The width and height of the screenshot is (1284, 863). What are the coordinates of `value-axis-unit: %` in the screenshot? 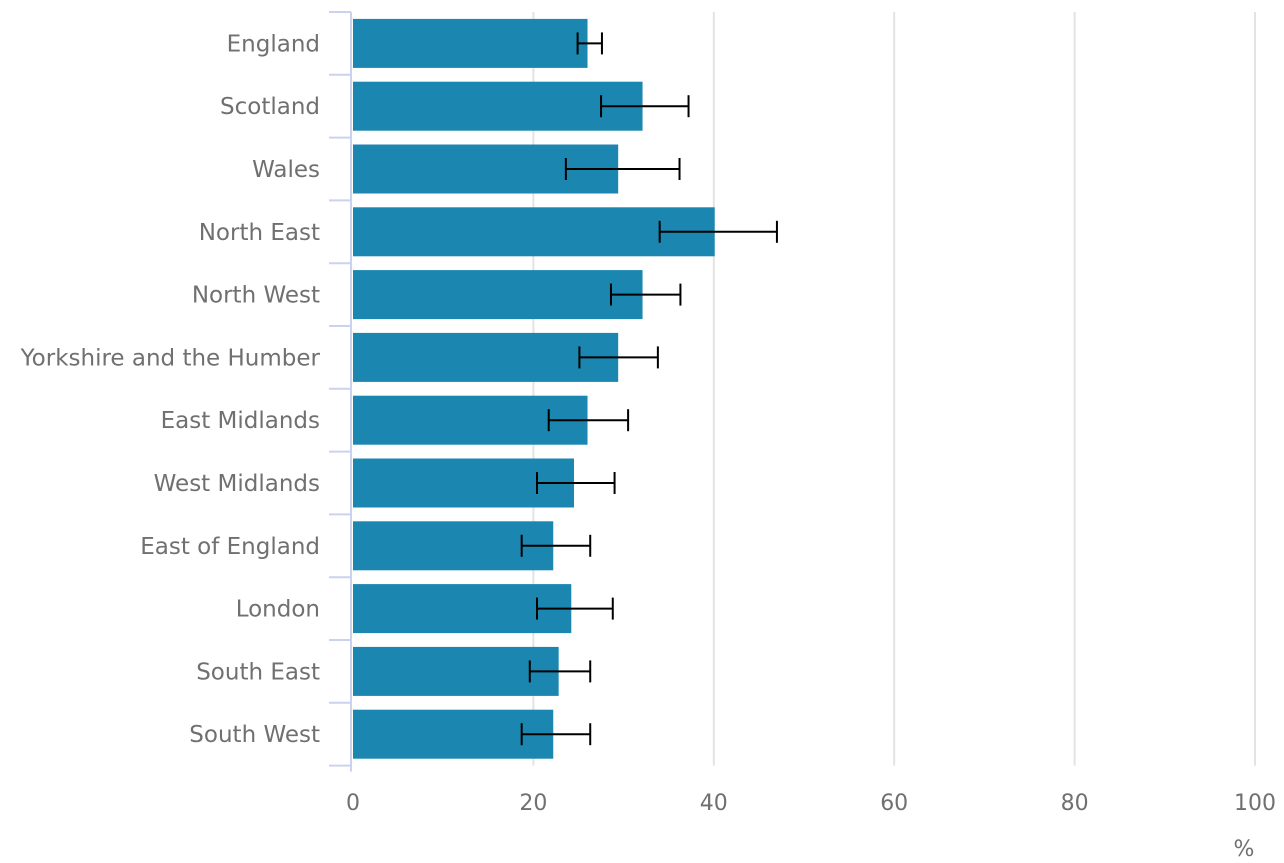 It's located at (1244, 848).